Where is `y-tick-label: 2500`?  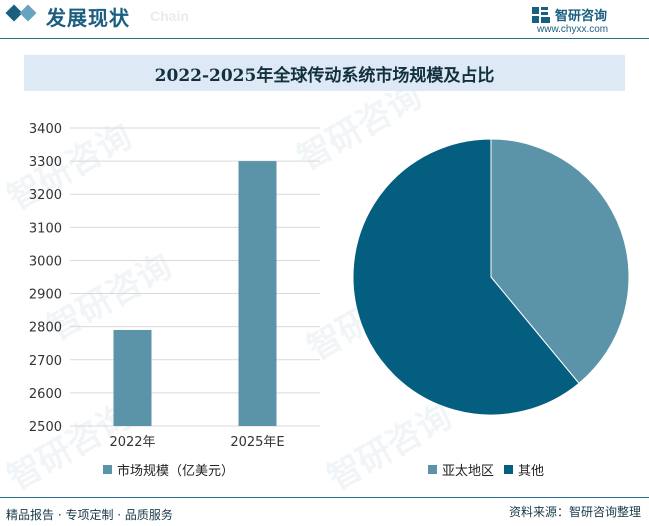
y-tick-label: 2500 is located at coordinates (45, 427).